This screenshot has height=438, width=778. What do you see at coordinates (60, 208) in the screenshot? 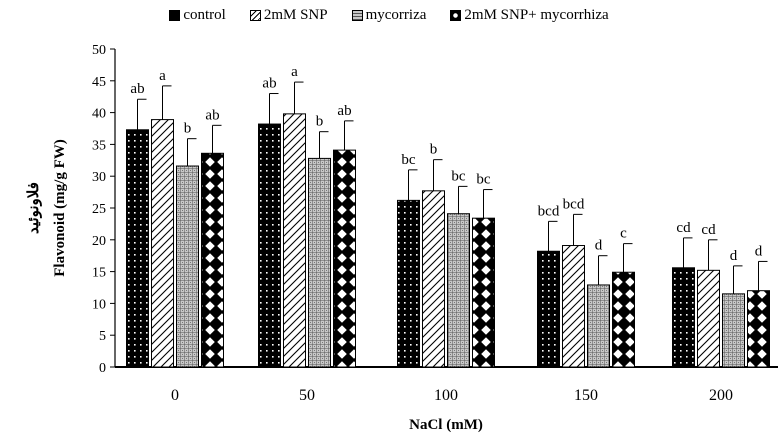
I see `y-axis-title: Flavonoid (mg/g FW)` at bounding box center [60, 208].